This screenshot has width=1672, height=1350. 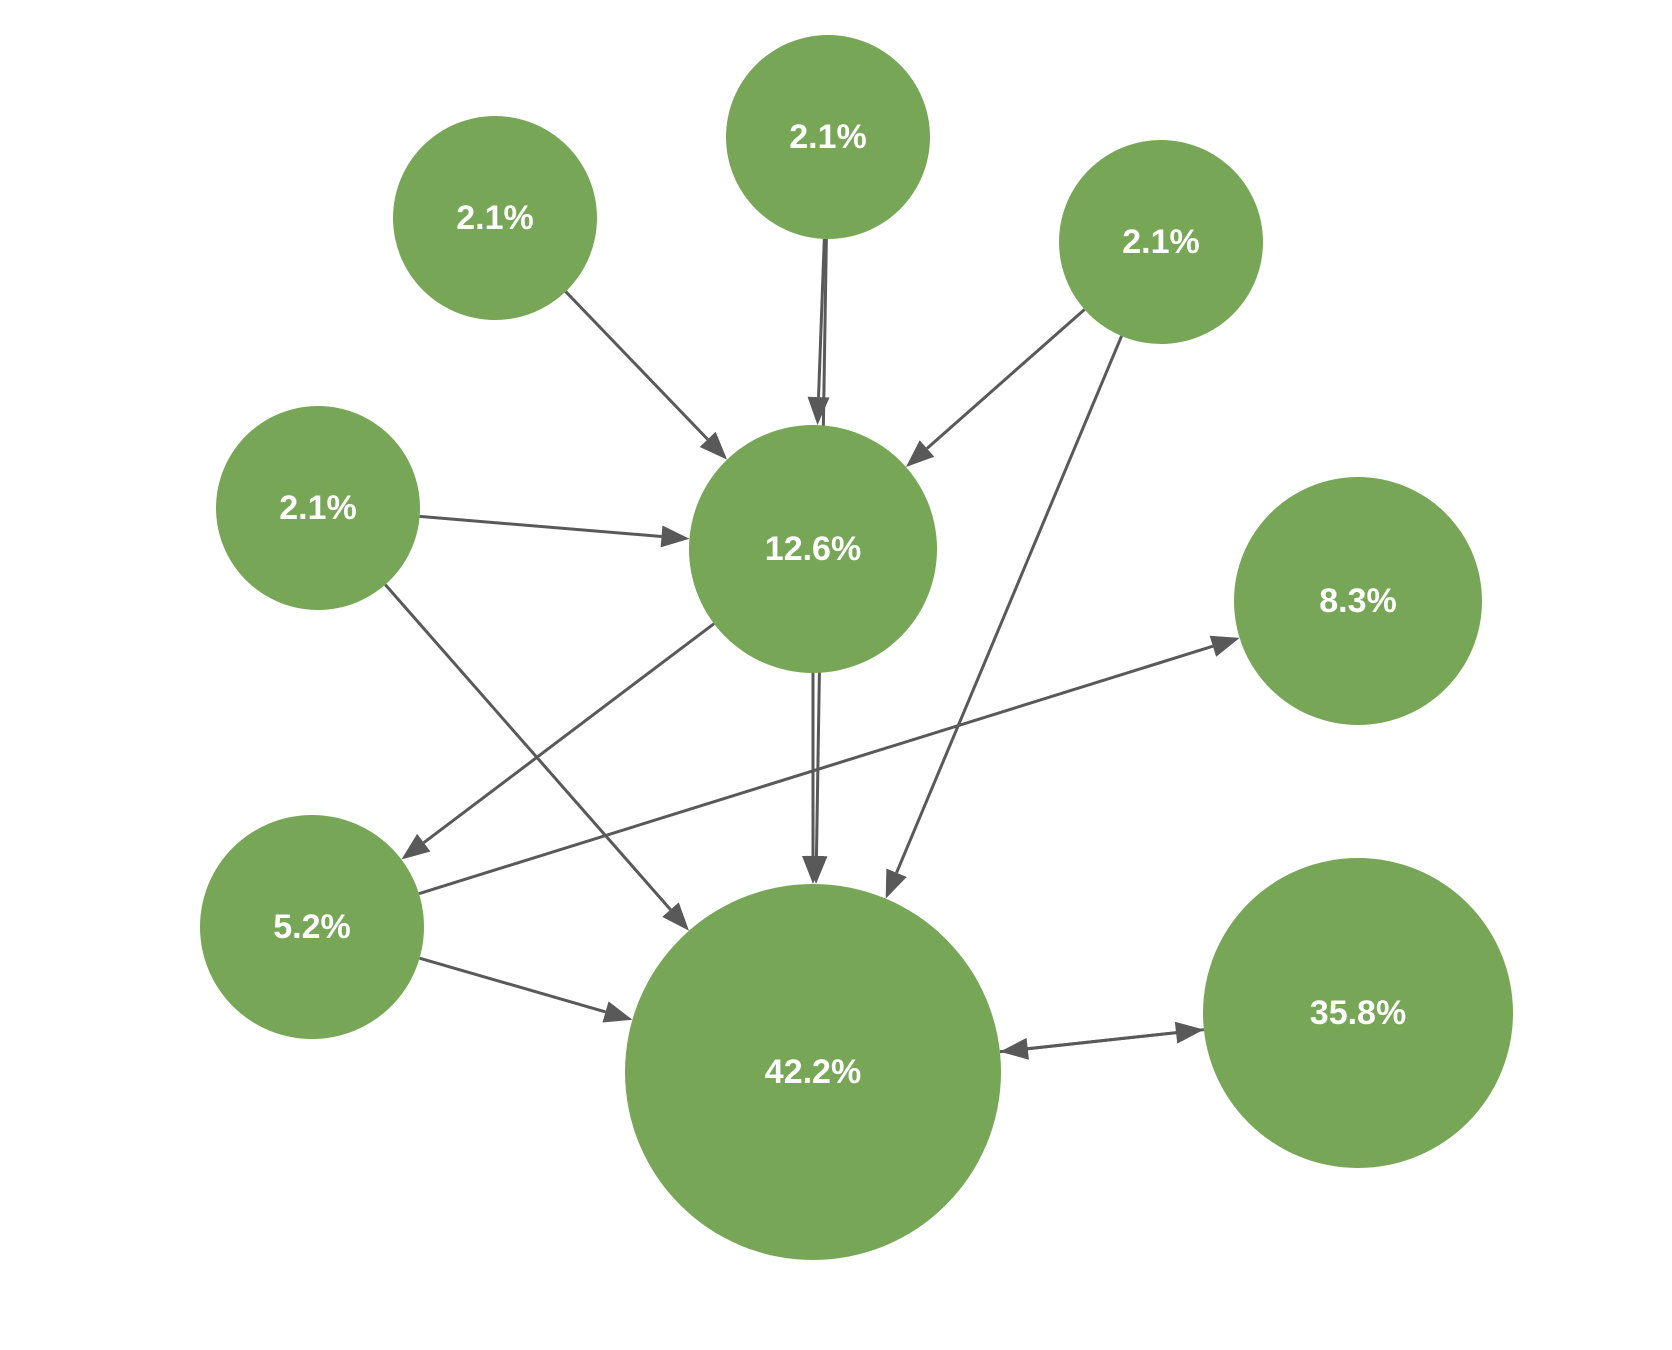 I want to click on edge-n7-to-n6, so click(x=829, y=765).